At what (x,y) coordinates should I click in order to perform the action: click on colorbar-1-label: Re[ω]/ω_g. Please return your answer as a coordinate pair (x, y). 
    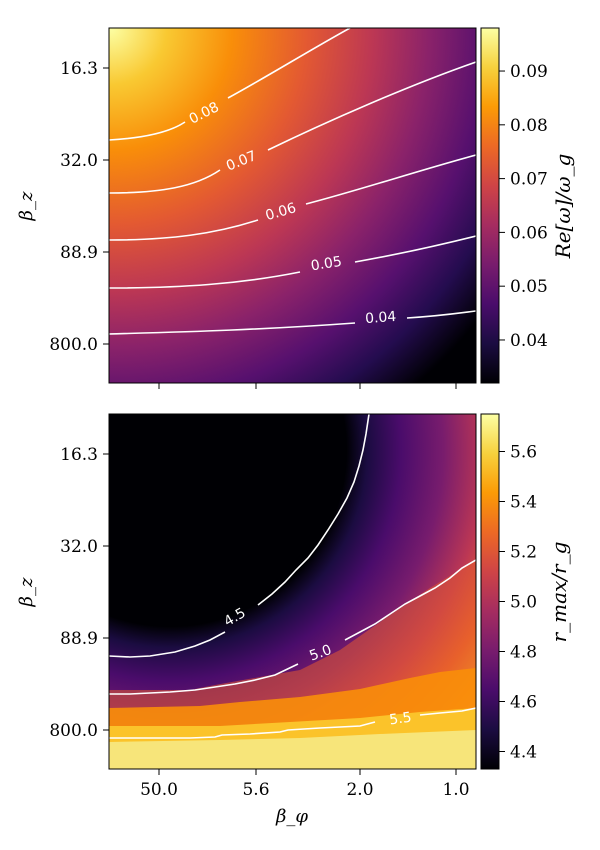
    Looking at the image, I should click on (563, 207).